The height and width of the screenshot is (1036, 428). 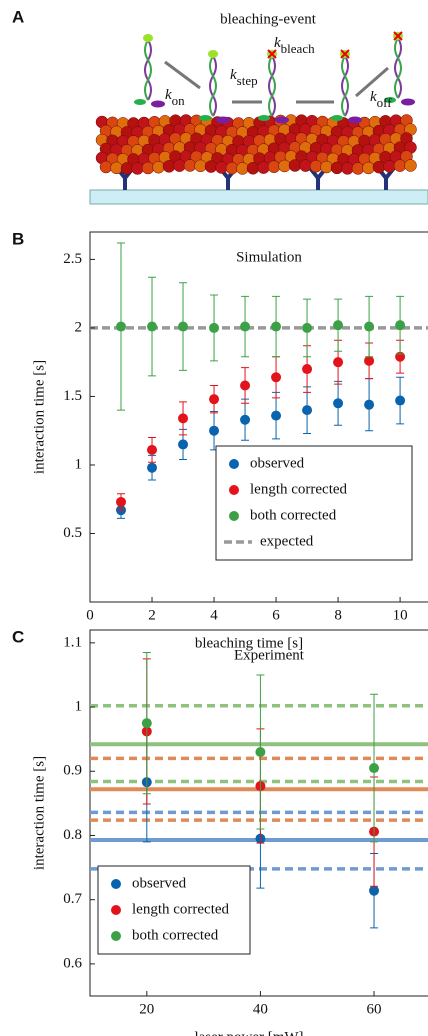 What do you see at coordinates (338, 615) in the screenshot?
I see `x-tick-label: 8` at bounding box center [338, 615].